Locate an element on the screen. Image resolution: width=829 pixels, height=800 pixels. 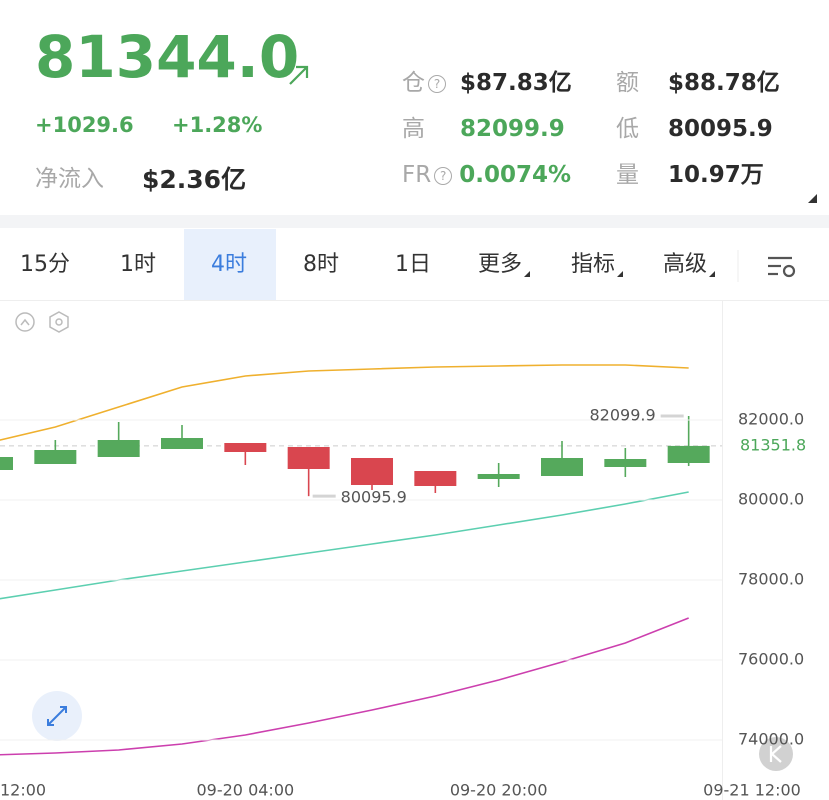
net-inflow: $2.36亿 is located at coordinates (194, 179).